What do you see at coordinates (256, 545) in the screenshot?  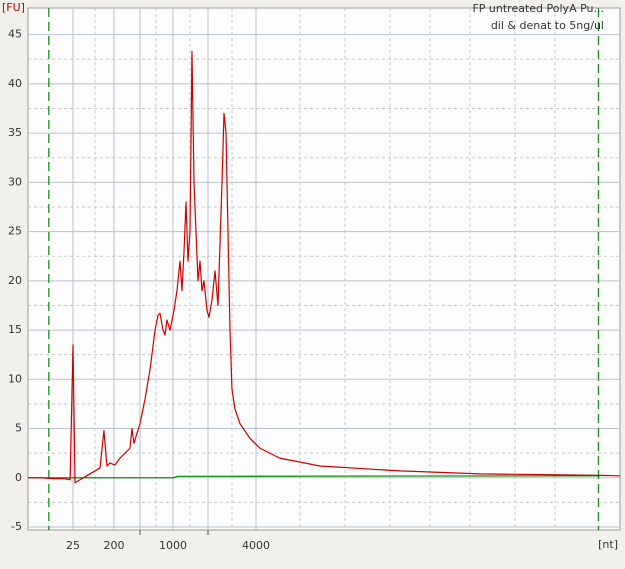 I see `x-tick-label: 4000` at bounding box center [256, 545].